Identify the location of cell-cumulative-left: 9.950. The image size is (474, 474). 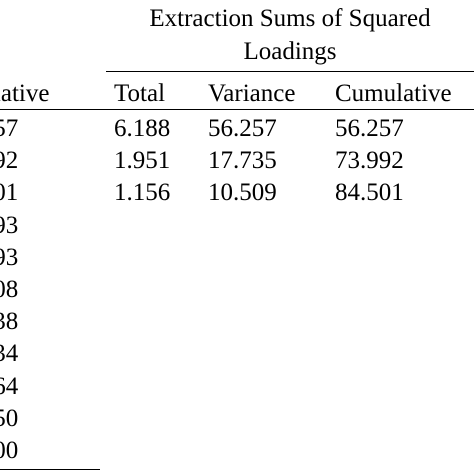
(9, 418).